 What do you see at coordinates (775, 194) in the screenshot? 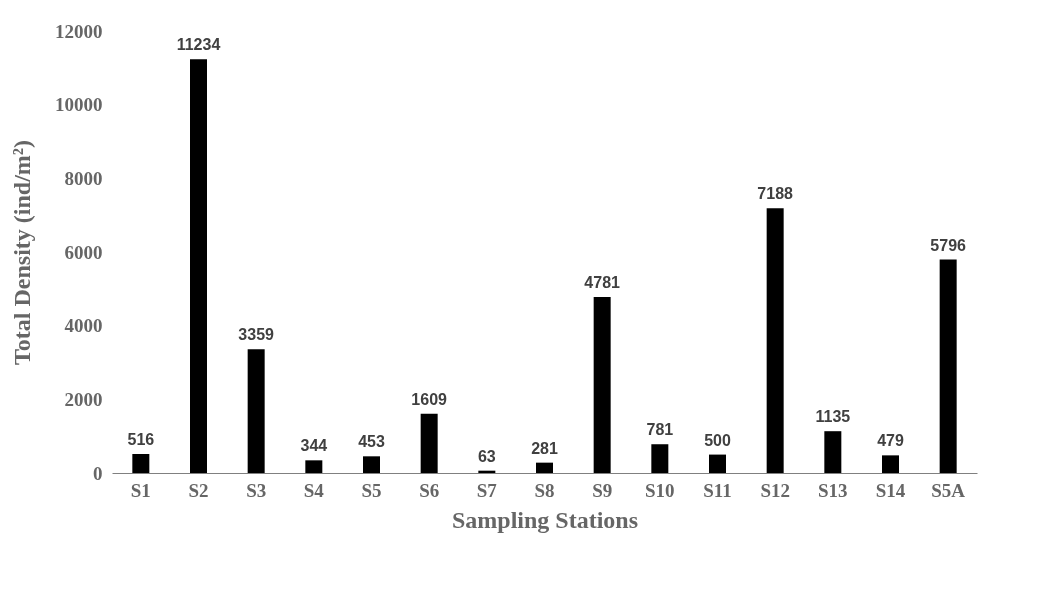
I see `data-label: 7188` at bounding box center [775, 194].